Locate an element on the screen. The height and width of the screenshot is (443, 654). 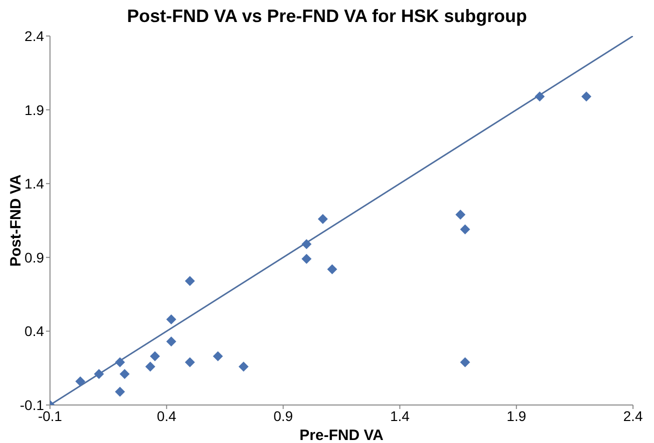
x-tick-label: 0.4 is located at coordinates (166, 416).